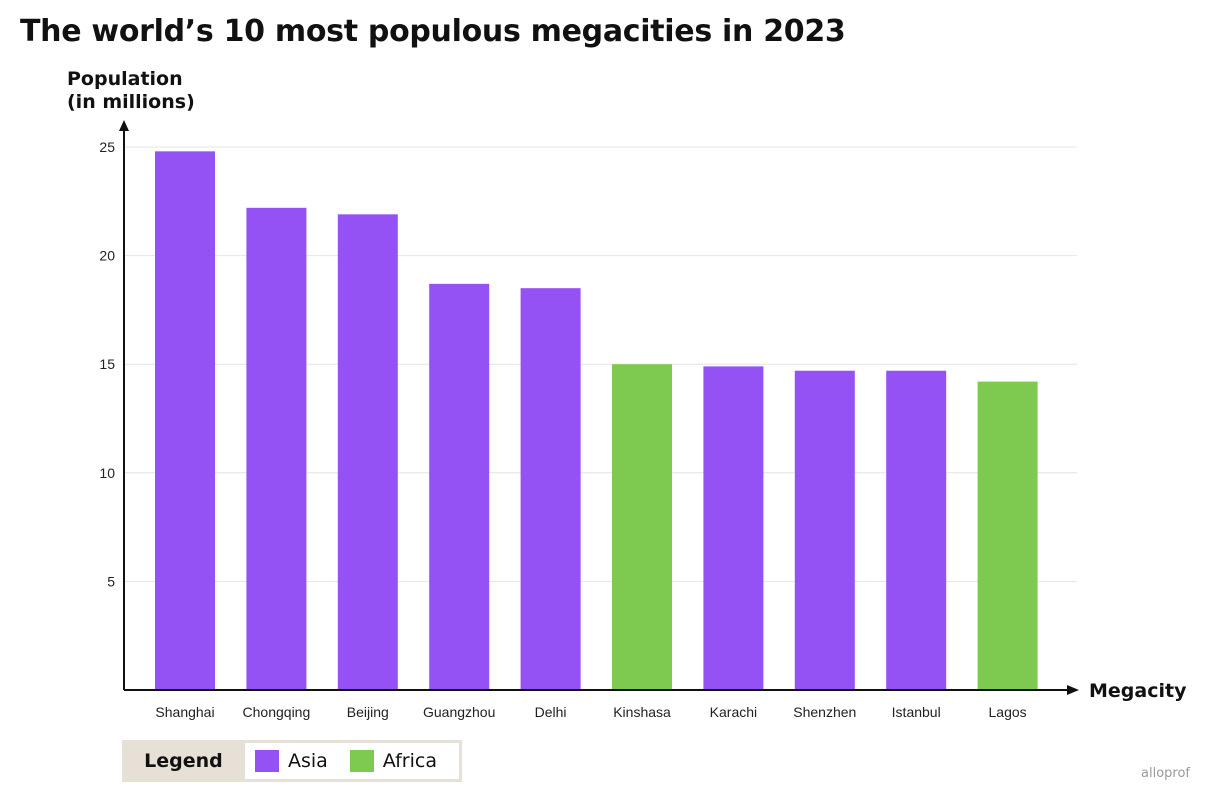 This screenshot has width=1212, height=801. What do you see at coordinates (276, 449) in the screenshot?
I see `bar-chongqing` at bounding box center [276, 449].